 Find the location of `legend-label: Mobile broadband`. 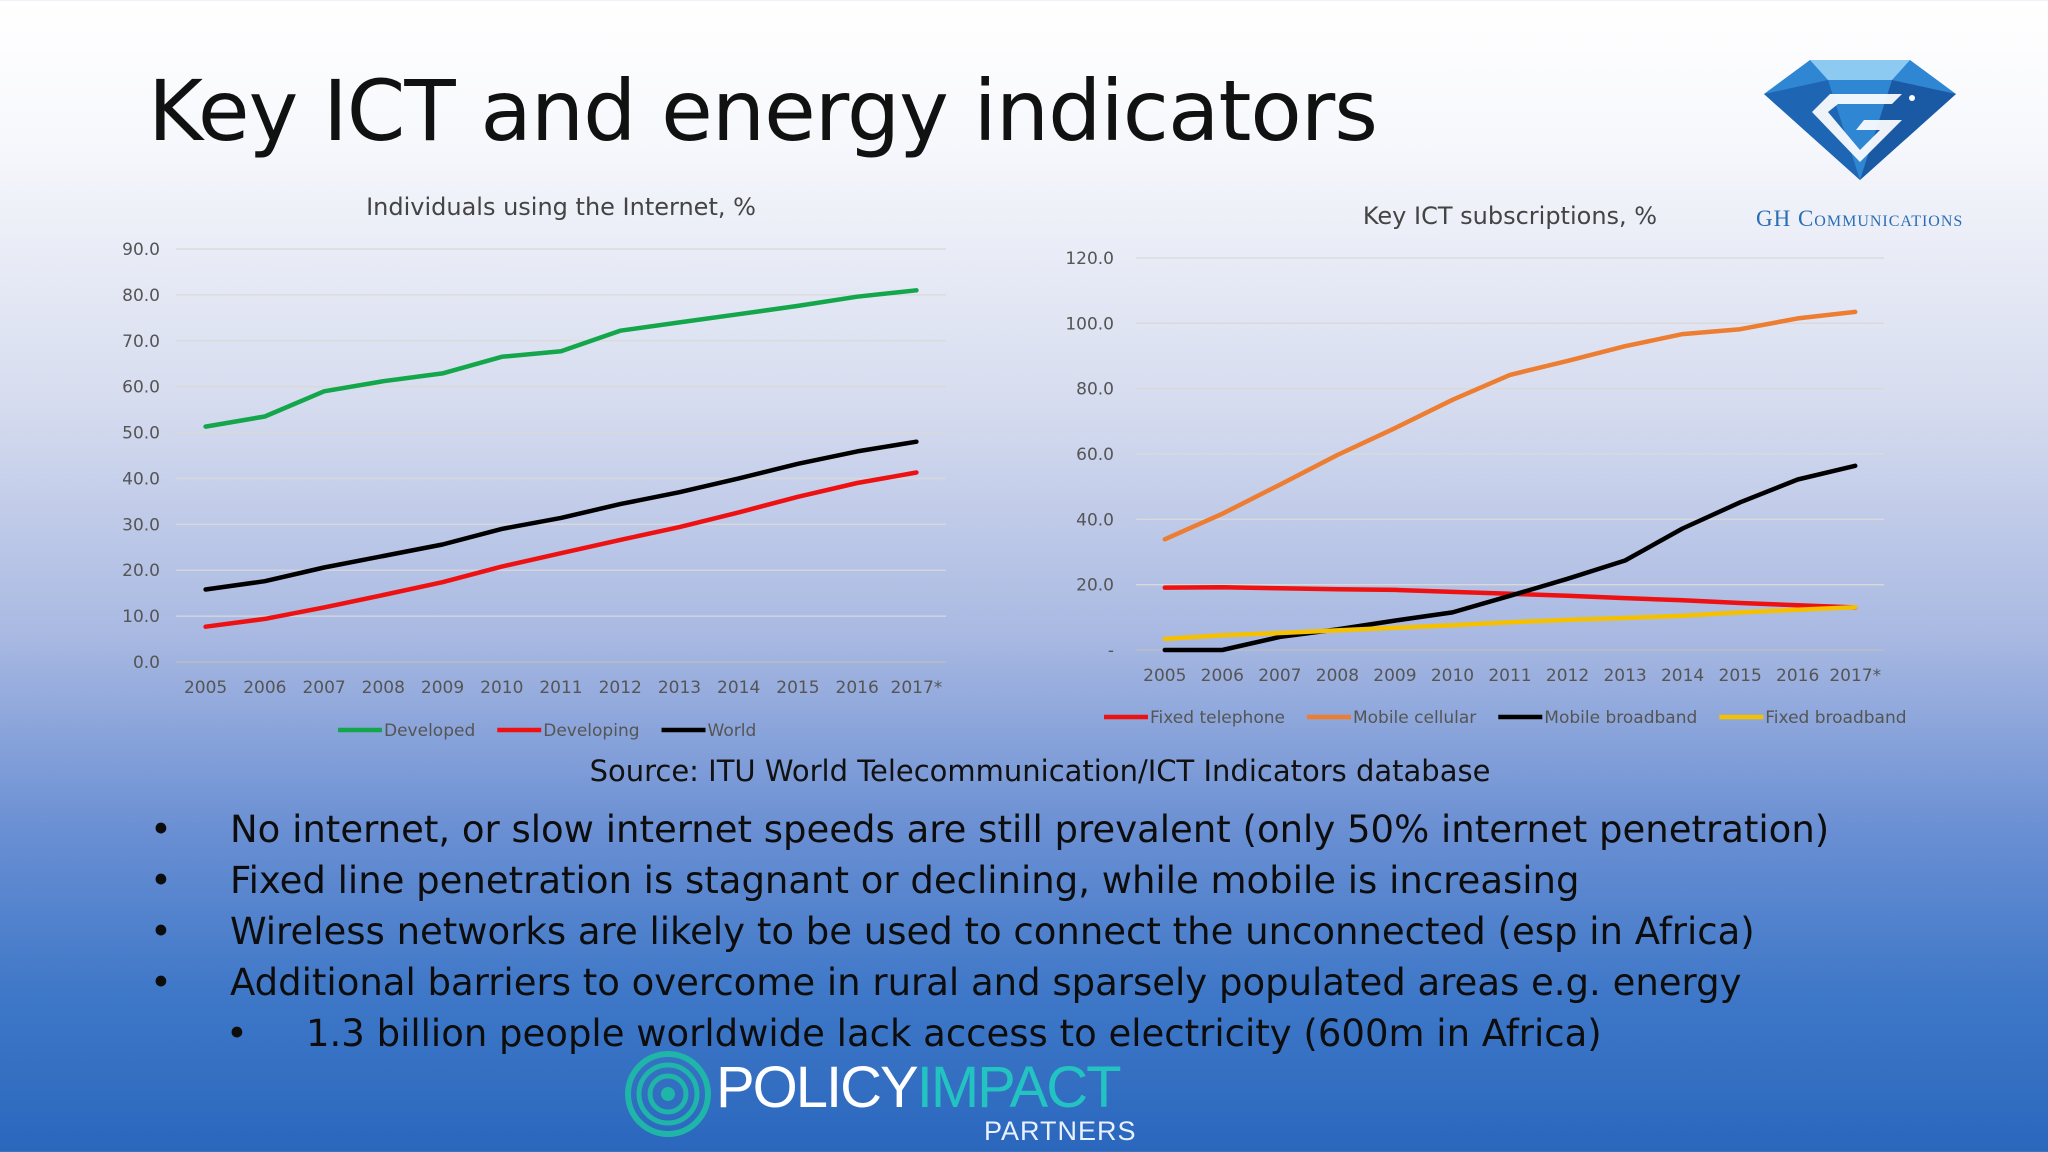

legend-label: Mobile broadband is located at coordinates (1620, 718).